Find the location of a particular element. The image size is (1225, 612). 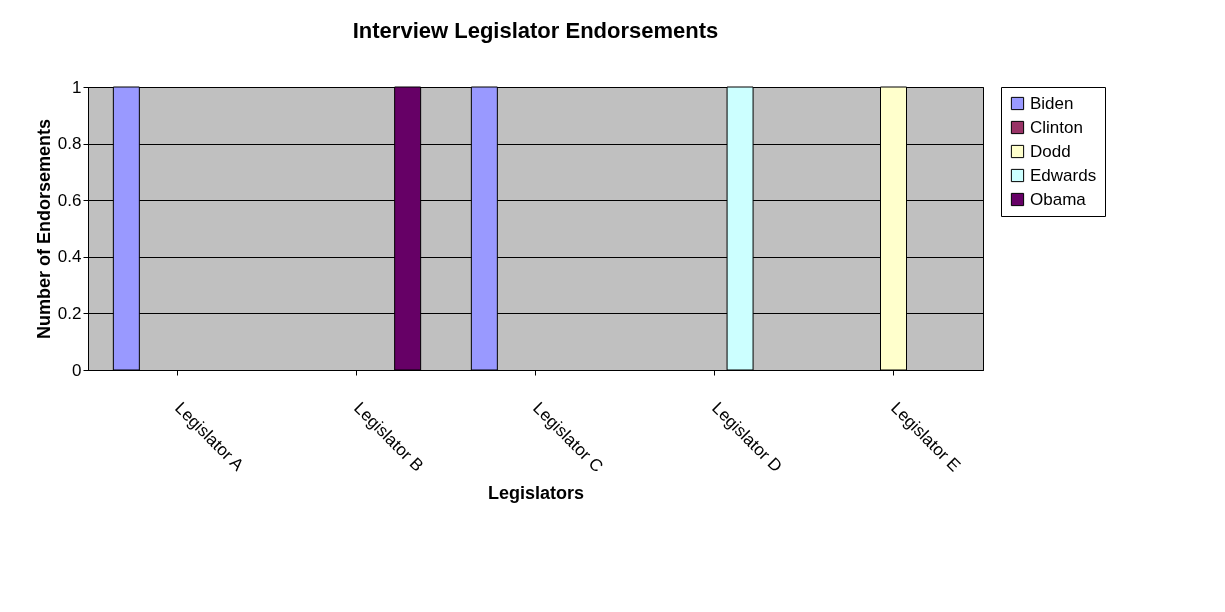

legend-label: Clinton is located at coordinates (1056, 127).